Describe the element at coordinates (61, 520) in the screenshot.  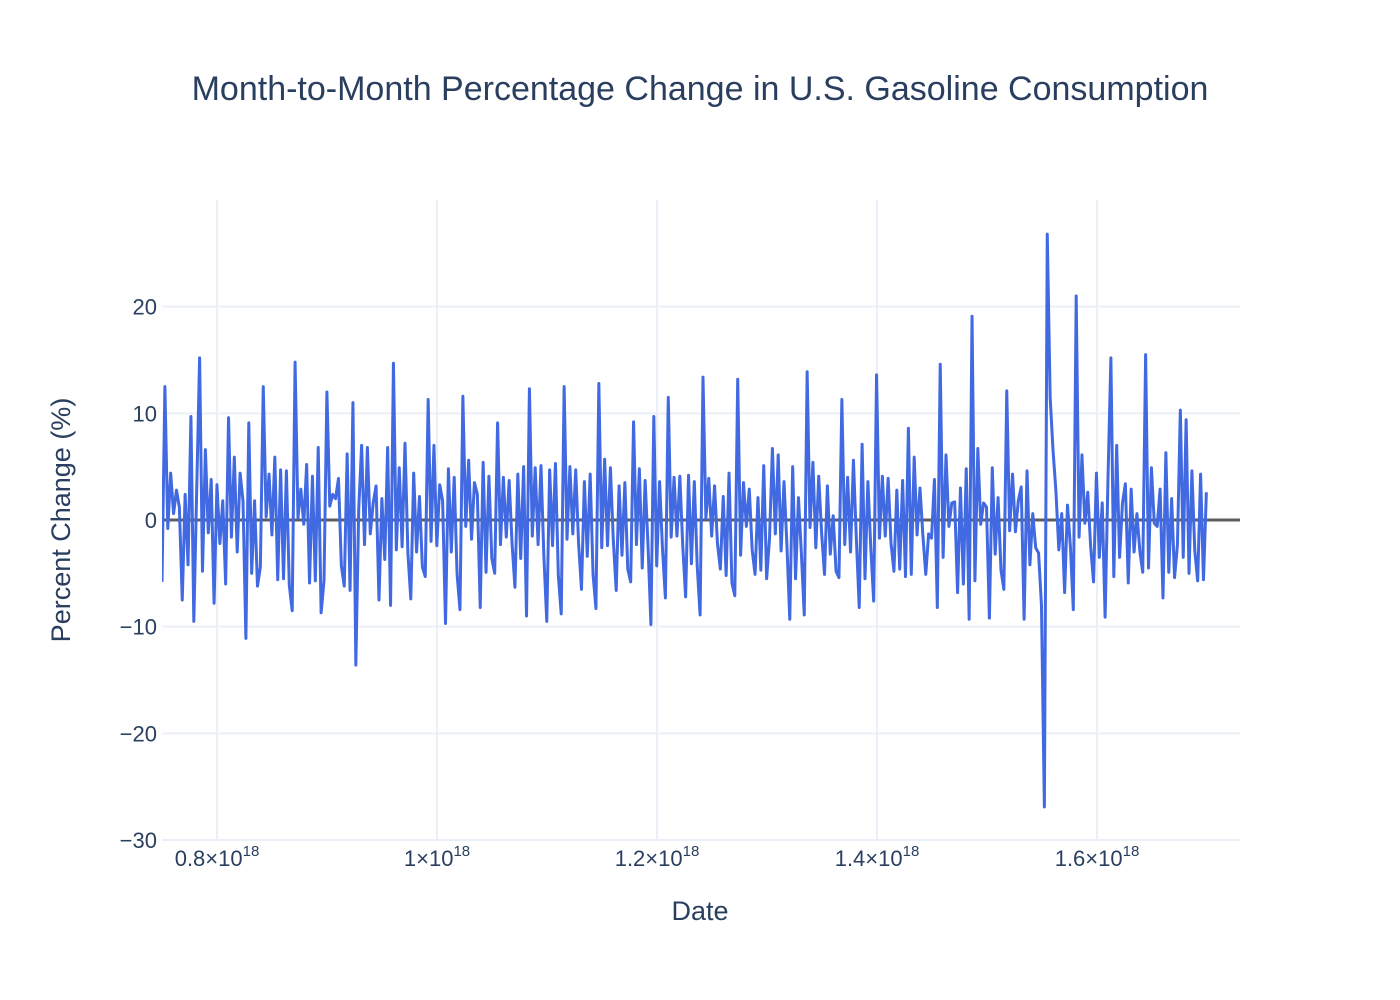
I see `y-axis-title: Percent Change (%)` at that location.